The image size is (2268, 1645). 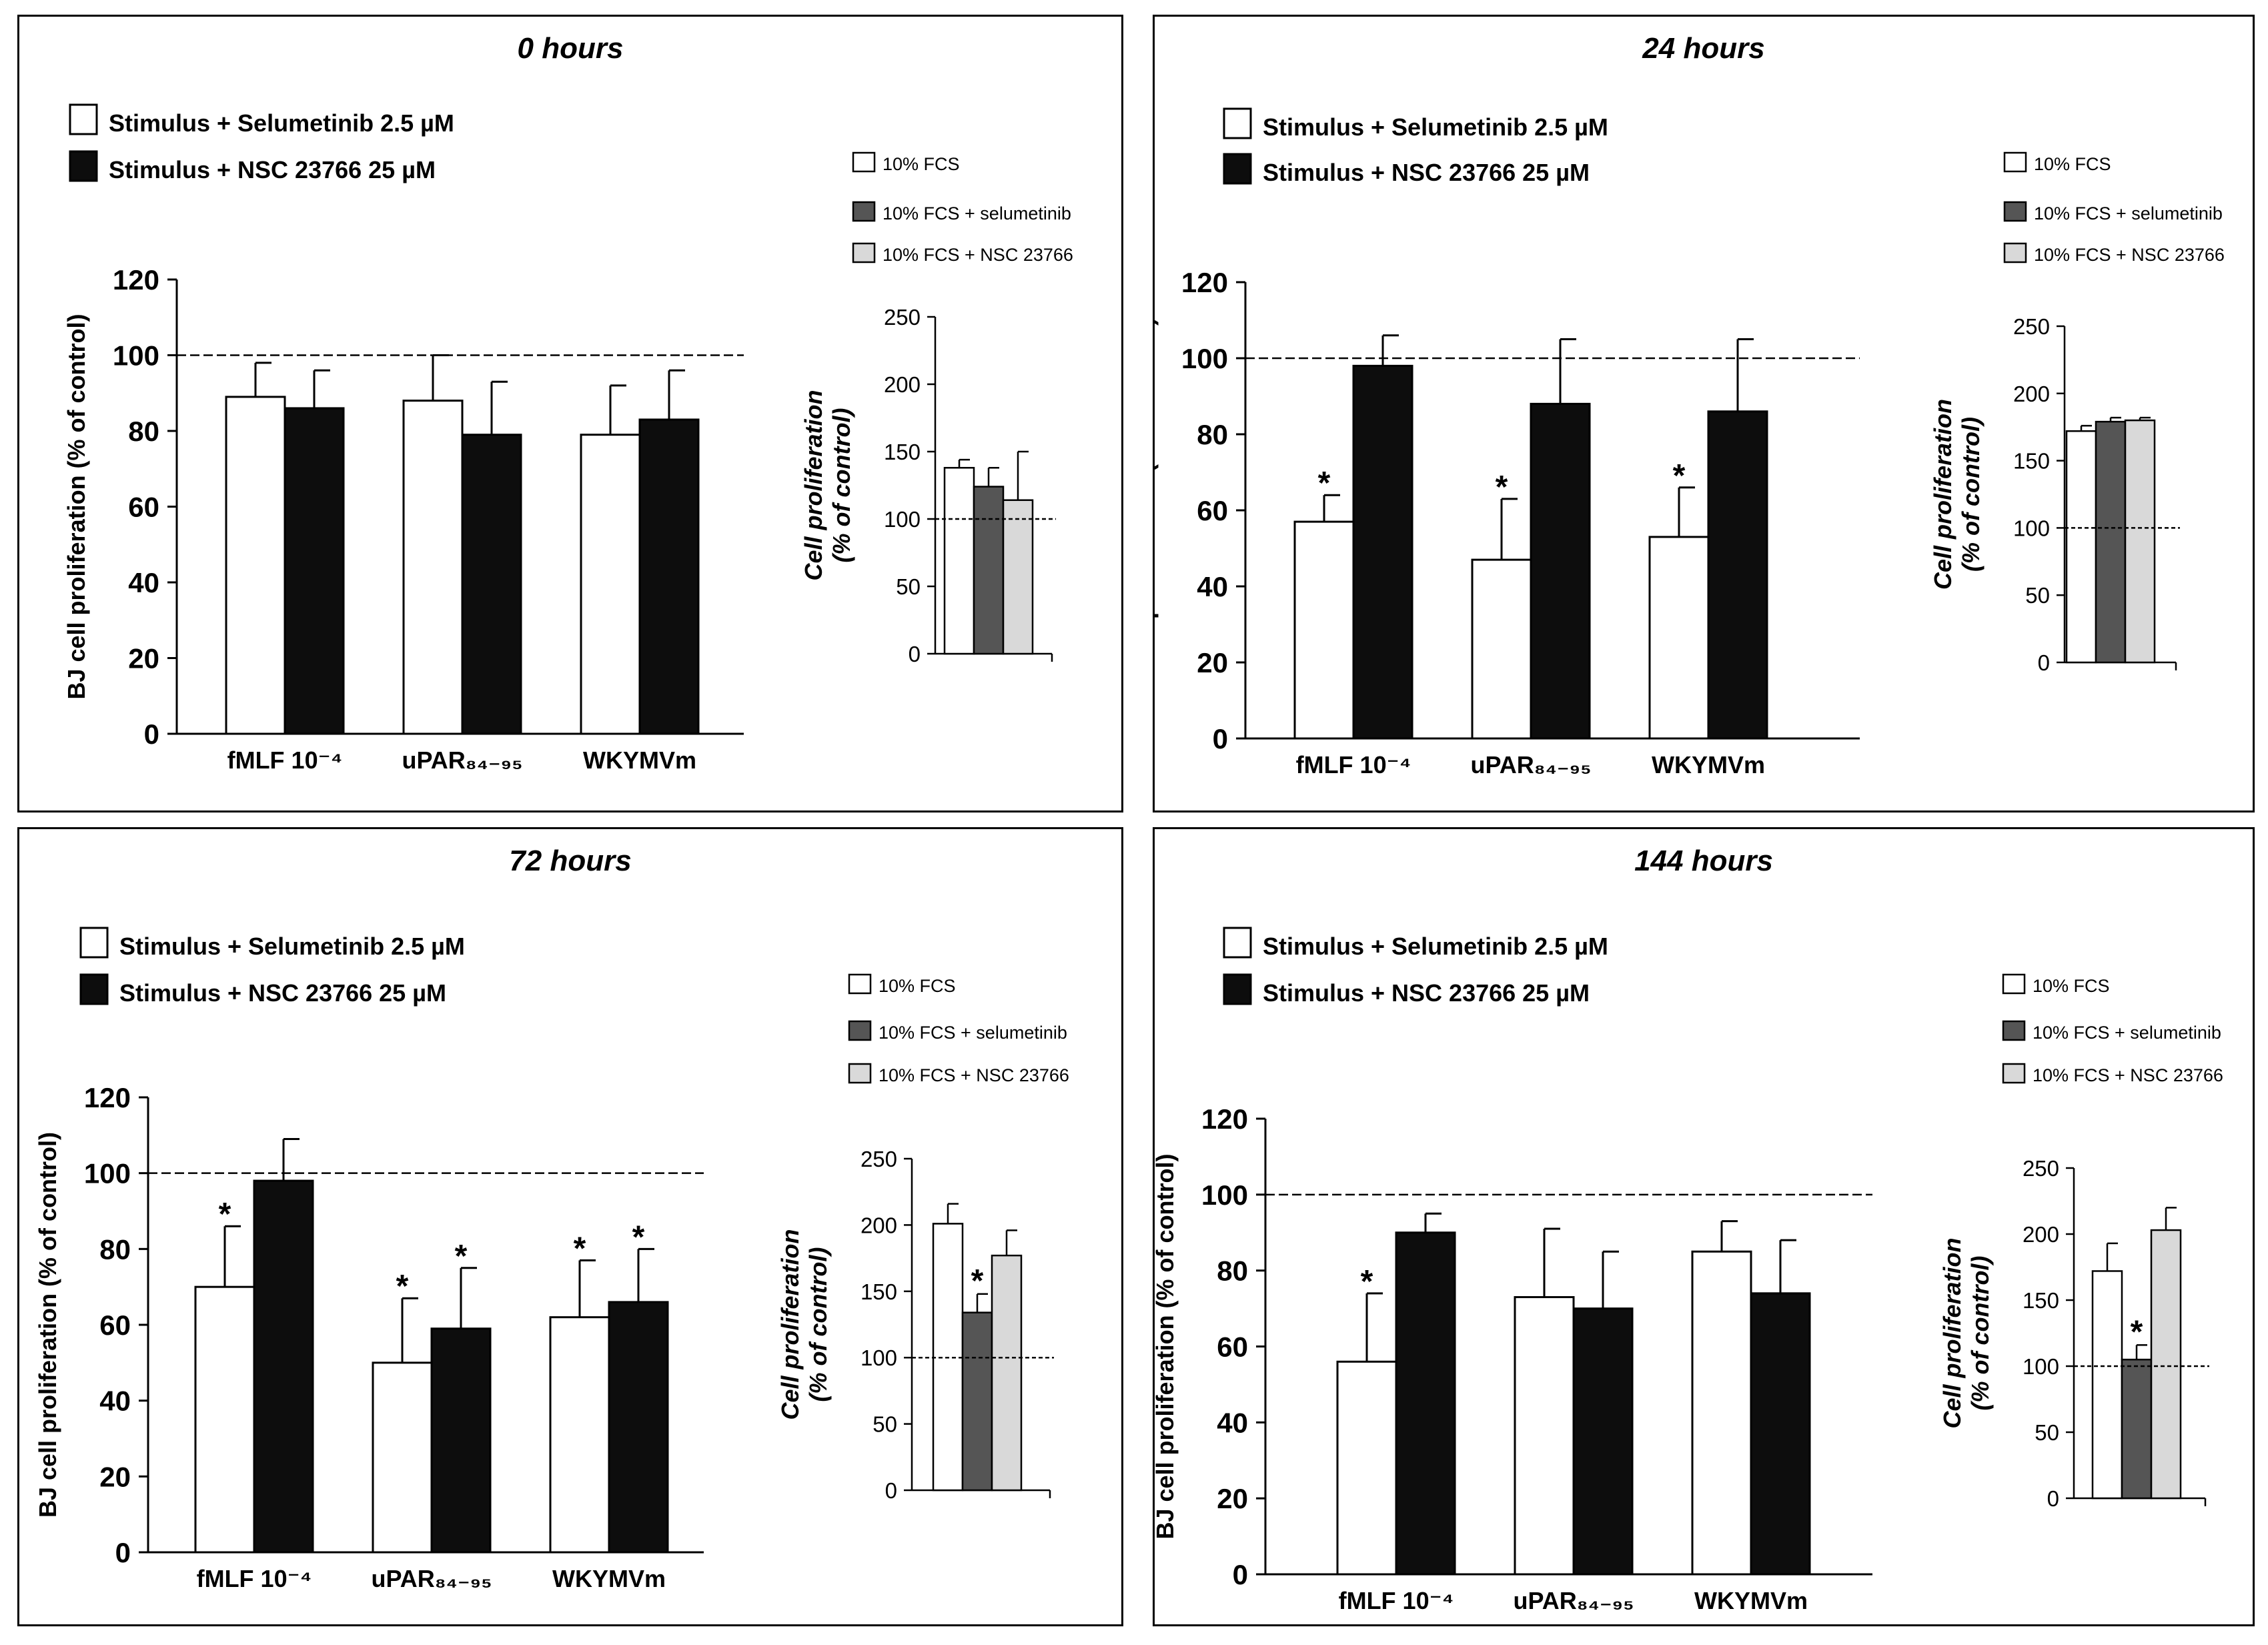 What do you see at coordinates (1157, 510) in the screenshot?
I see `y-axis-label: BJ cell proliferation (% of control)` at bounding box center [1157, 510].